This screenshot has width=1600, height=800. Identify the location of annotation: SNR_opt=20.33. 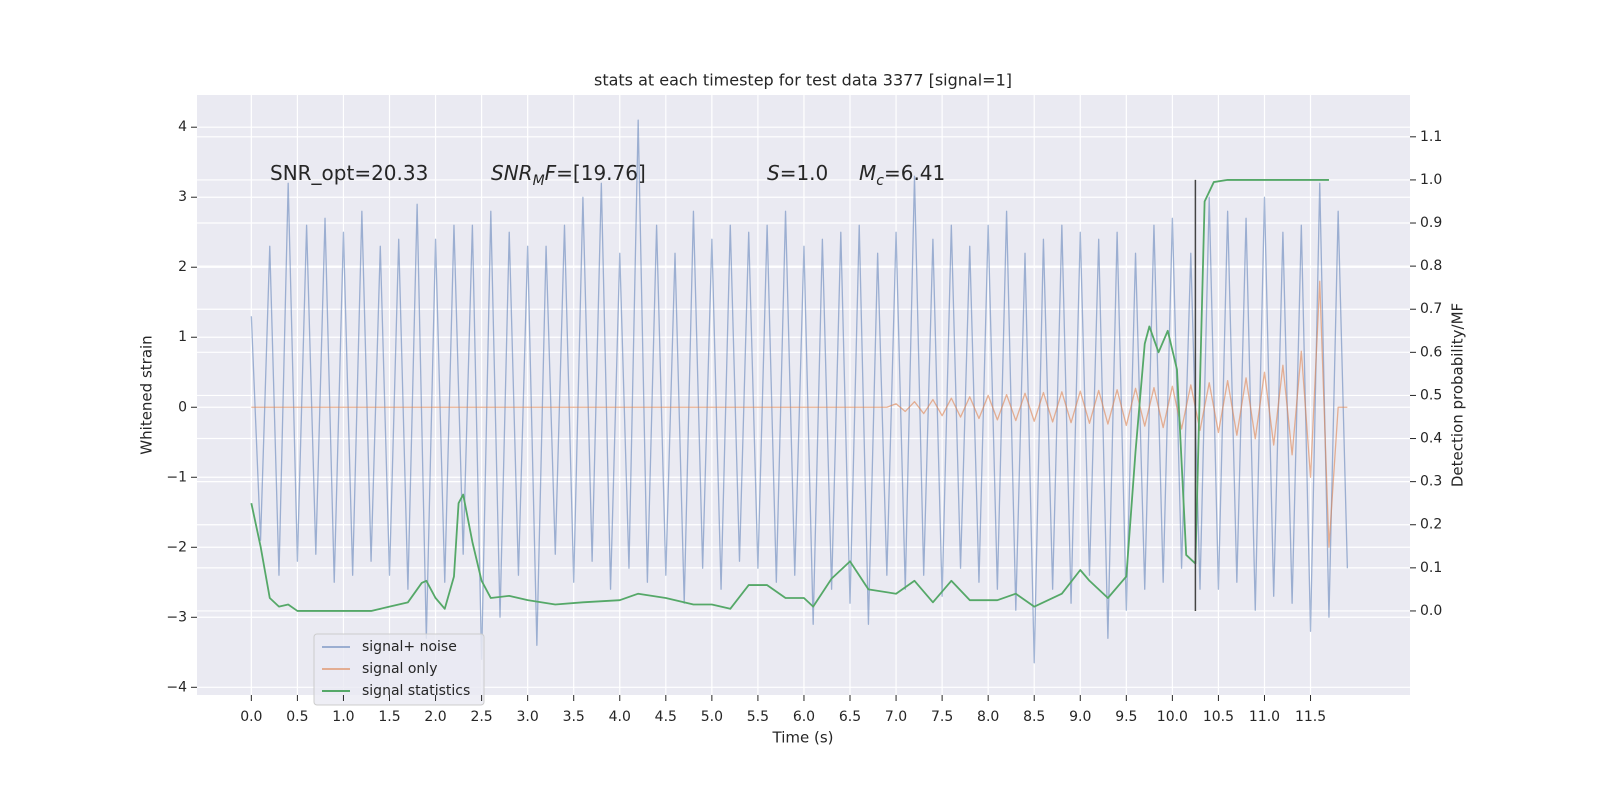
(349, 173).